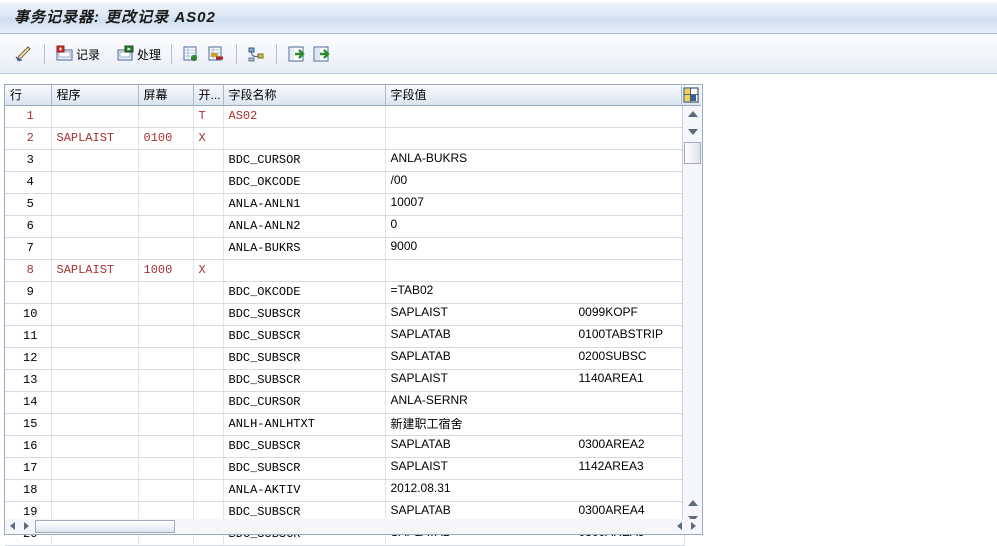 The image size is (997, 546). I want to click on table-row: 6 ANLA-ANLN2 0, so click(345, 226).